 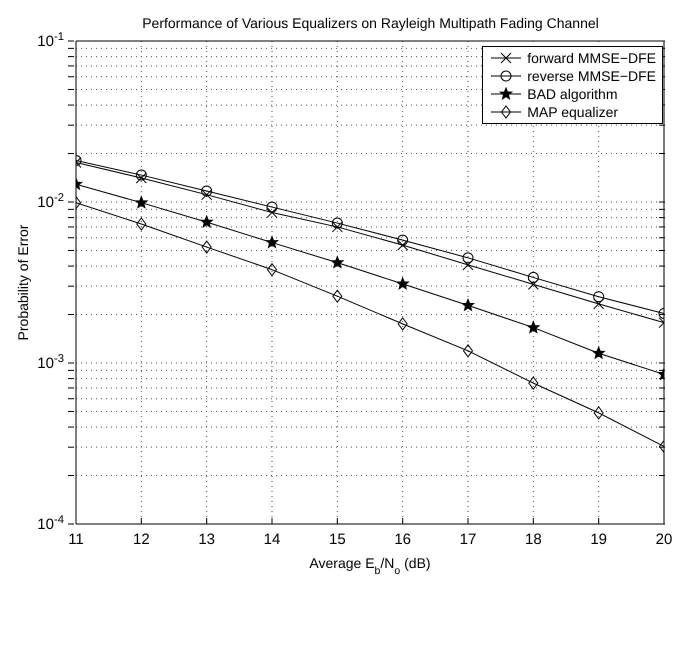 What do you see at coordinates (370, 566) in the screenshot?
I see `x-axis-title: Average E$_{b}$/N$_{o}$ (dB)` at bounding box center [370, 566].